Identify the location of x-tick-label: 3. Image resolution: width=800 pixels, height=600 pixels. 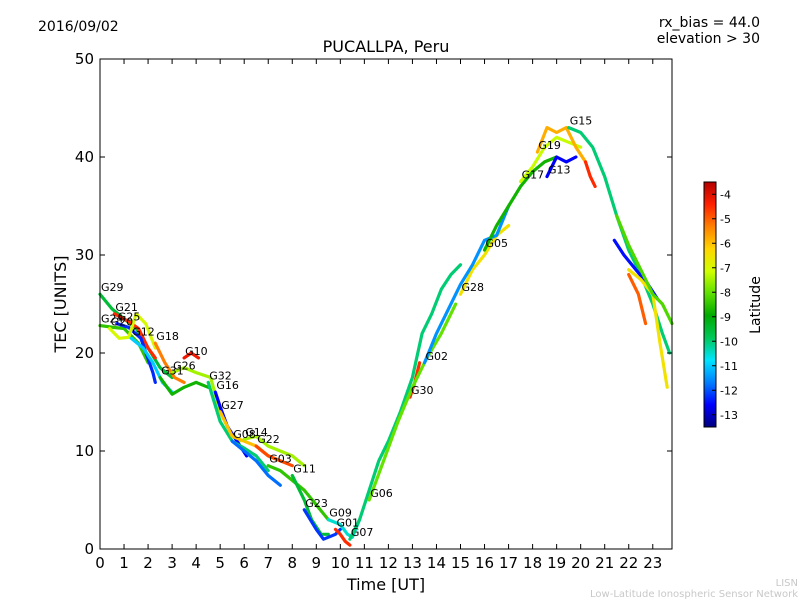
(172, 563).